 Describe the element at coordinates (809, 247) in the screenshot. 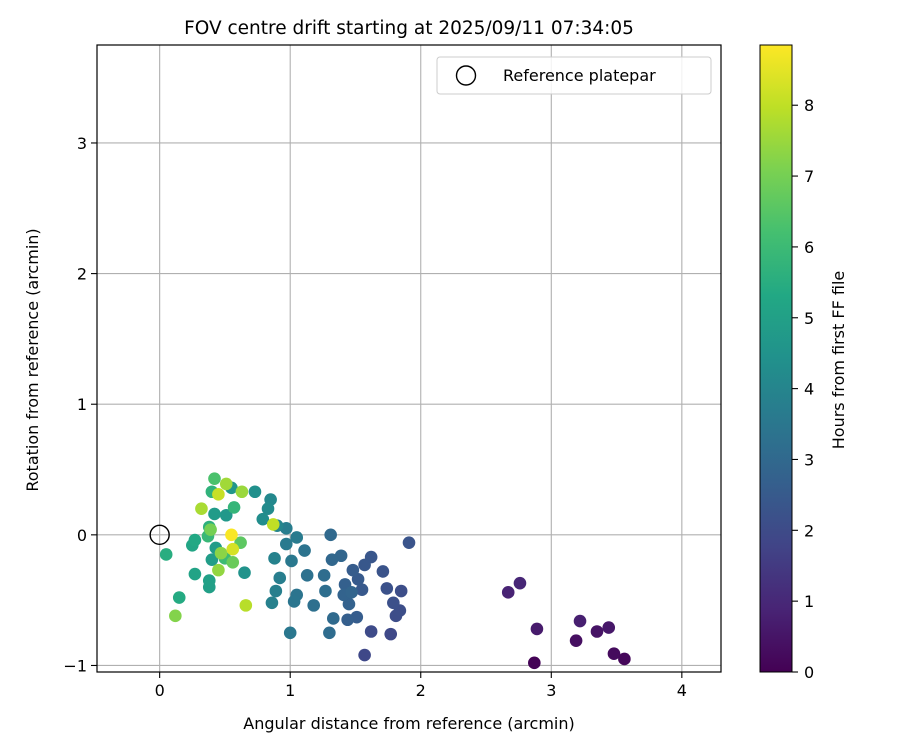

I see `colorbar-tick-label: 6` at that location.